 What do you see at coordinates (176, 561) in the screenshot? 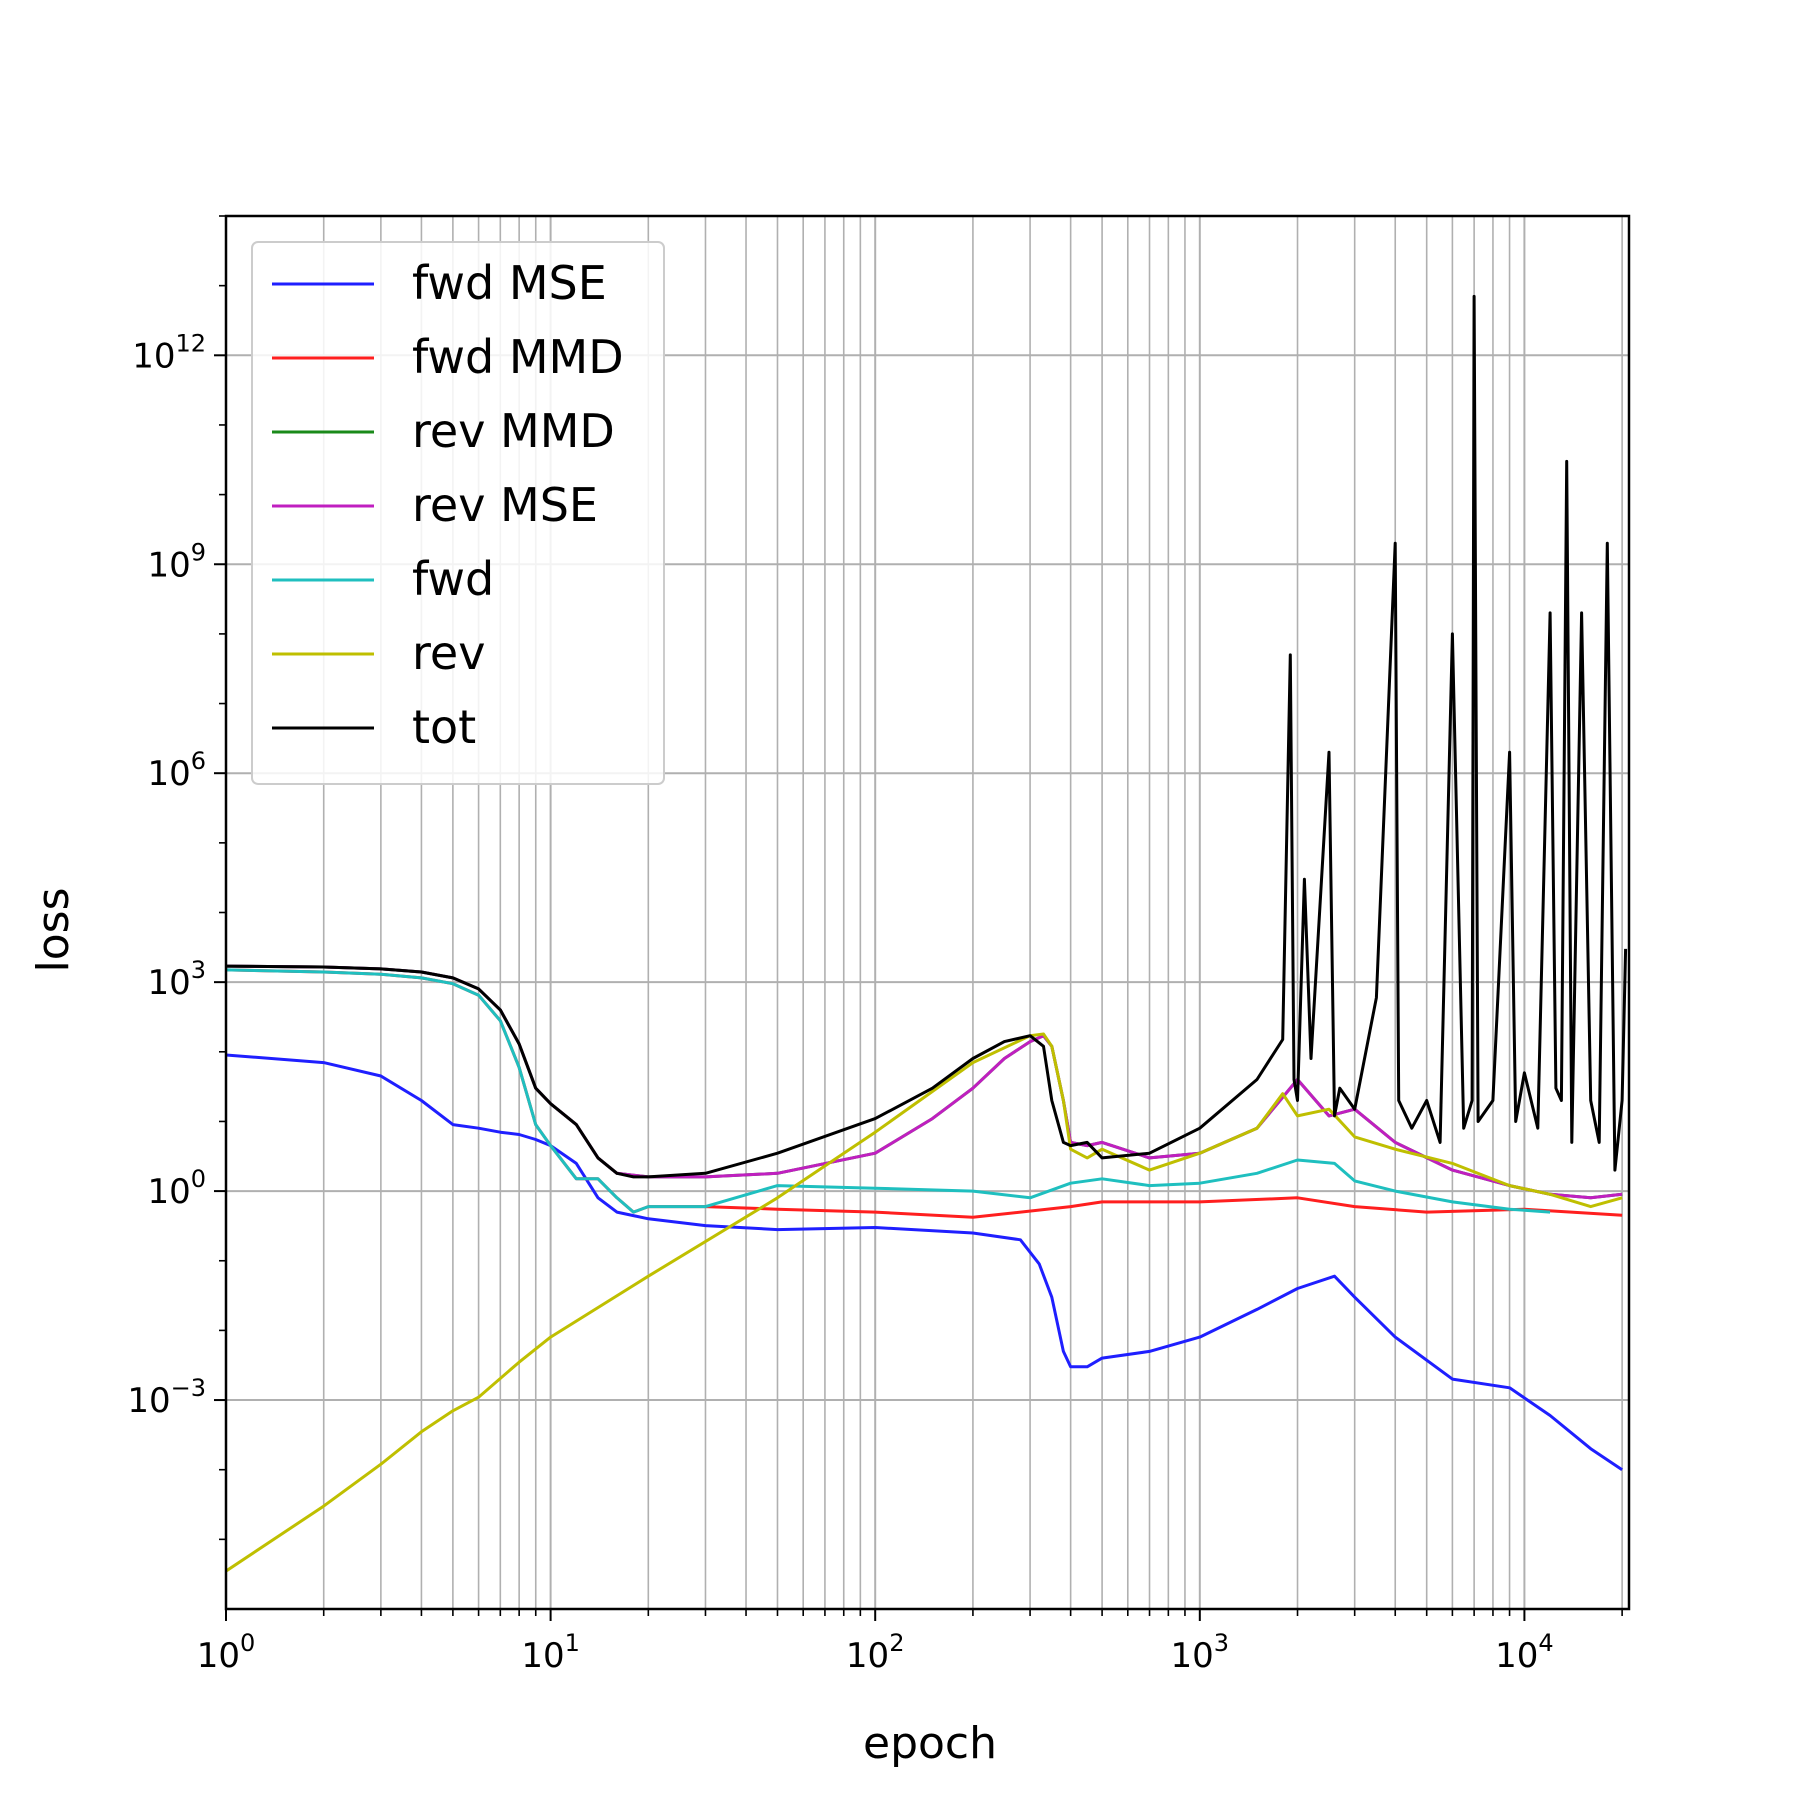
I see `y-tick-label: 10⁹` at bounding box center [176, 561].